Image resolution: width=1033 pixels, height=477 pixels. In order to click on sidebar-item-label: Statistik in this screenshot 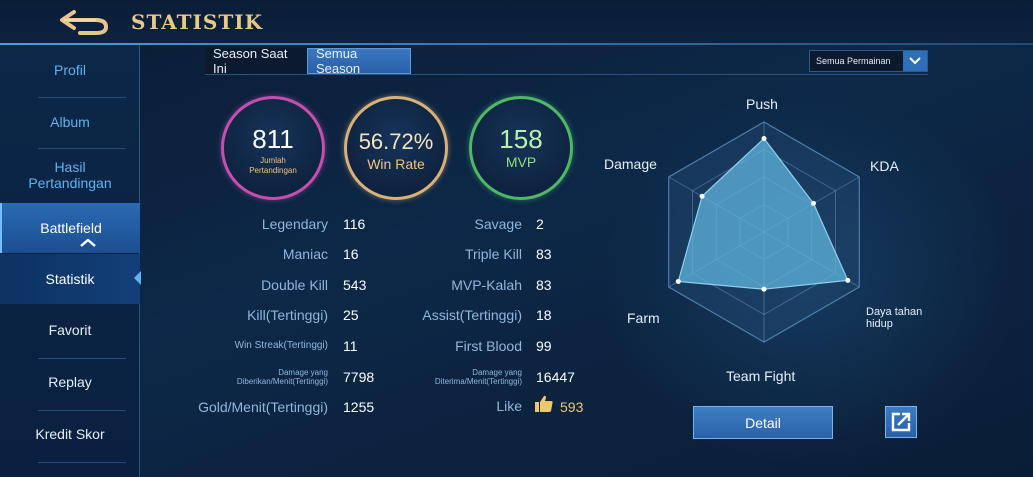, I will do `click(70, 279)`.